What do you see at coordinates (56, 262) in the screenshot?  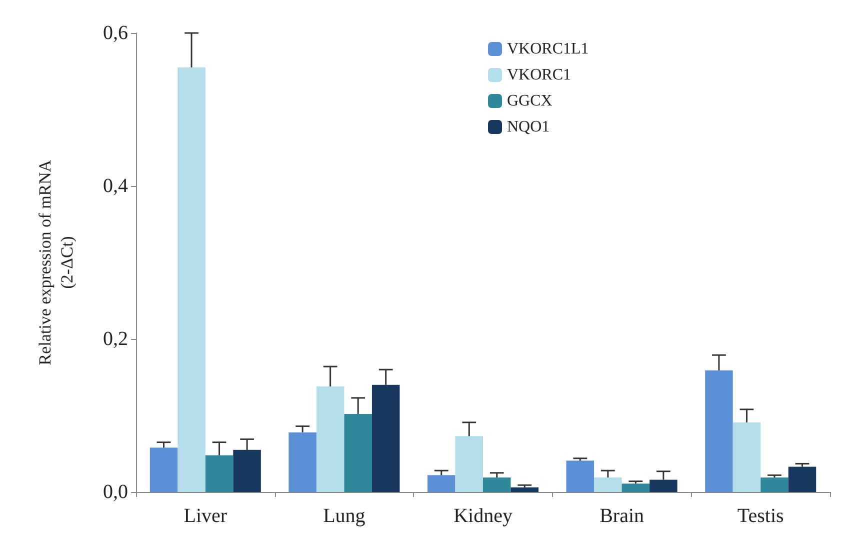 I see `y-axis-title: Relative expression of mRNA (2-ΔCt)` at bounding box center [56, 262].